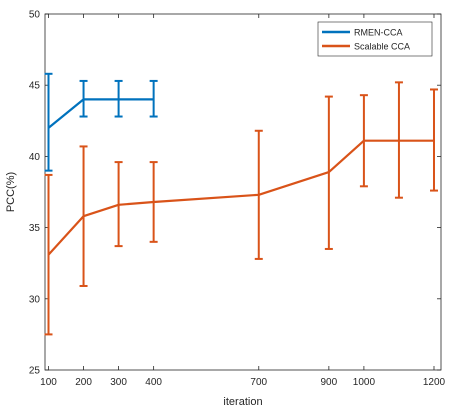 Image resolution: width=456 pixels, height=416 pixels. Describe the element at coordinates (48, 382) in the screenshot. I see `x-tick-label: 100` at that location.